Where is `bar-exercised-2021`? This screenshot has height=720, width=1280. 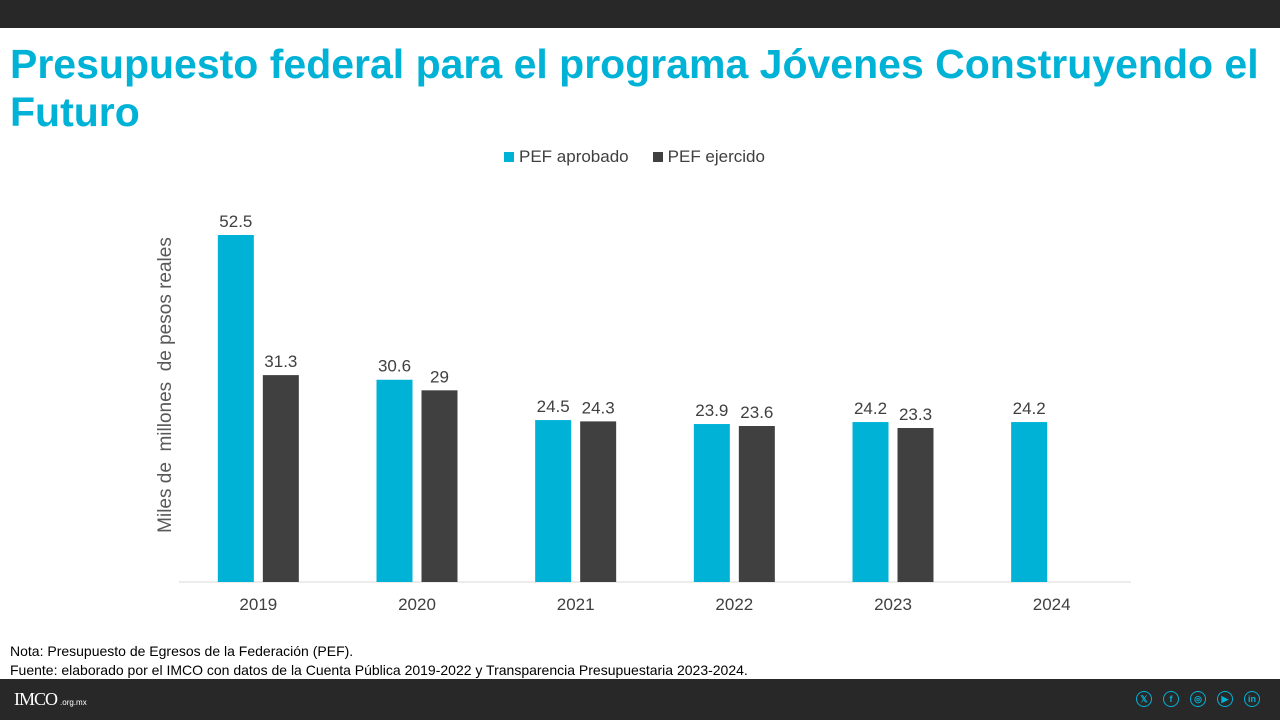 bar-exercised-2021 is located at coordinates (598, 501).